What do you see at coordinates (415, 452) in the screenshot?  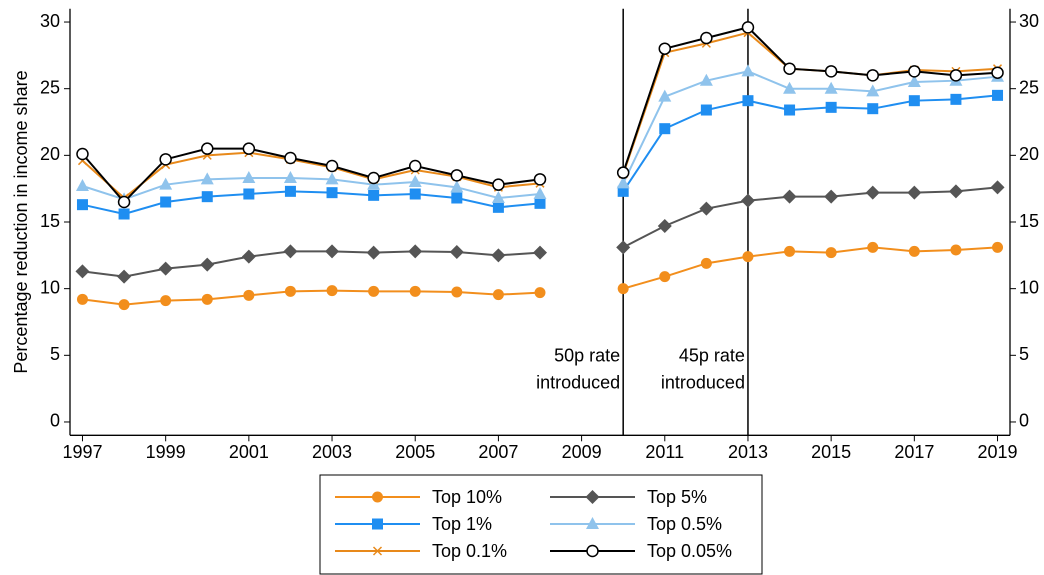 I see `x-tick-label: 2005` at bounding box center [415, 452].